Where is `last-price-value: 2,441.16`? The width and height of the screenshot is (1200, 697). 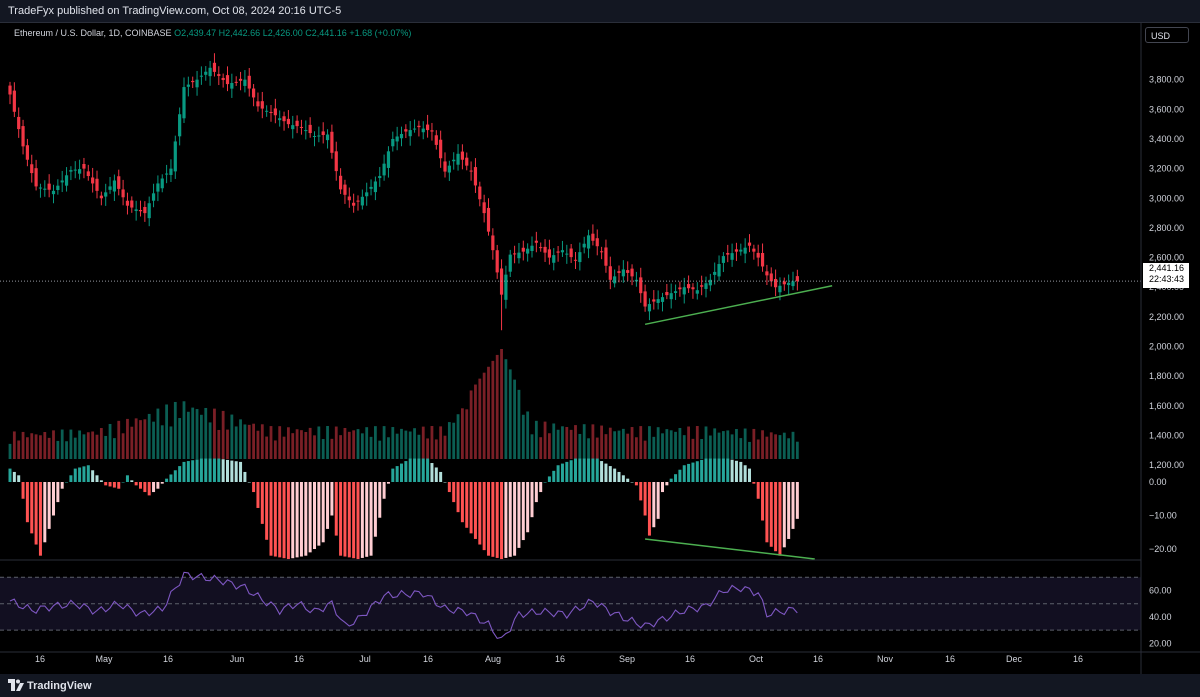
last-price-value: 2,441.16 is located at coordinates (1167, 268).